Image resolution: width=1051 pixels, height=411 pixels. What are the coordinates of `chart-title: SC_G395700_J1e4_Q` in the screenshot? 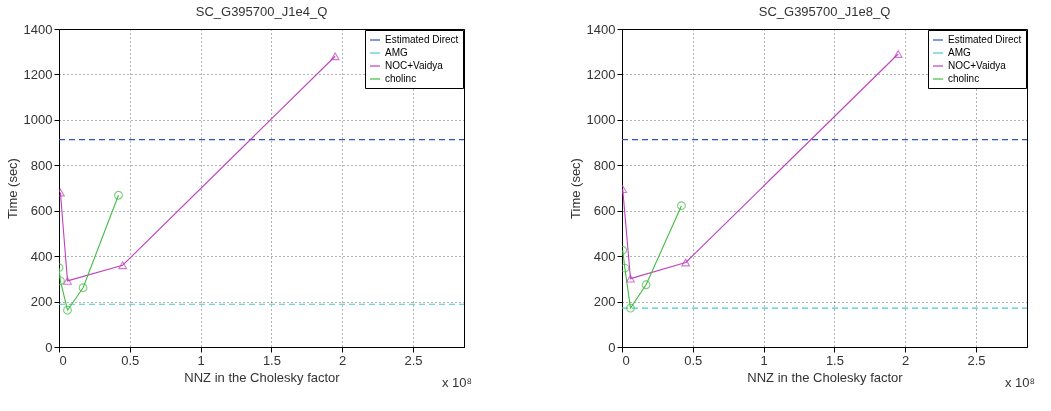 It's located at (261, 11).